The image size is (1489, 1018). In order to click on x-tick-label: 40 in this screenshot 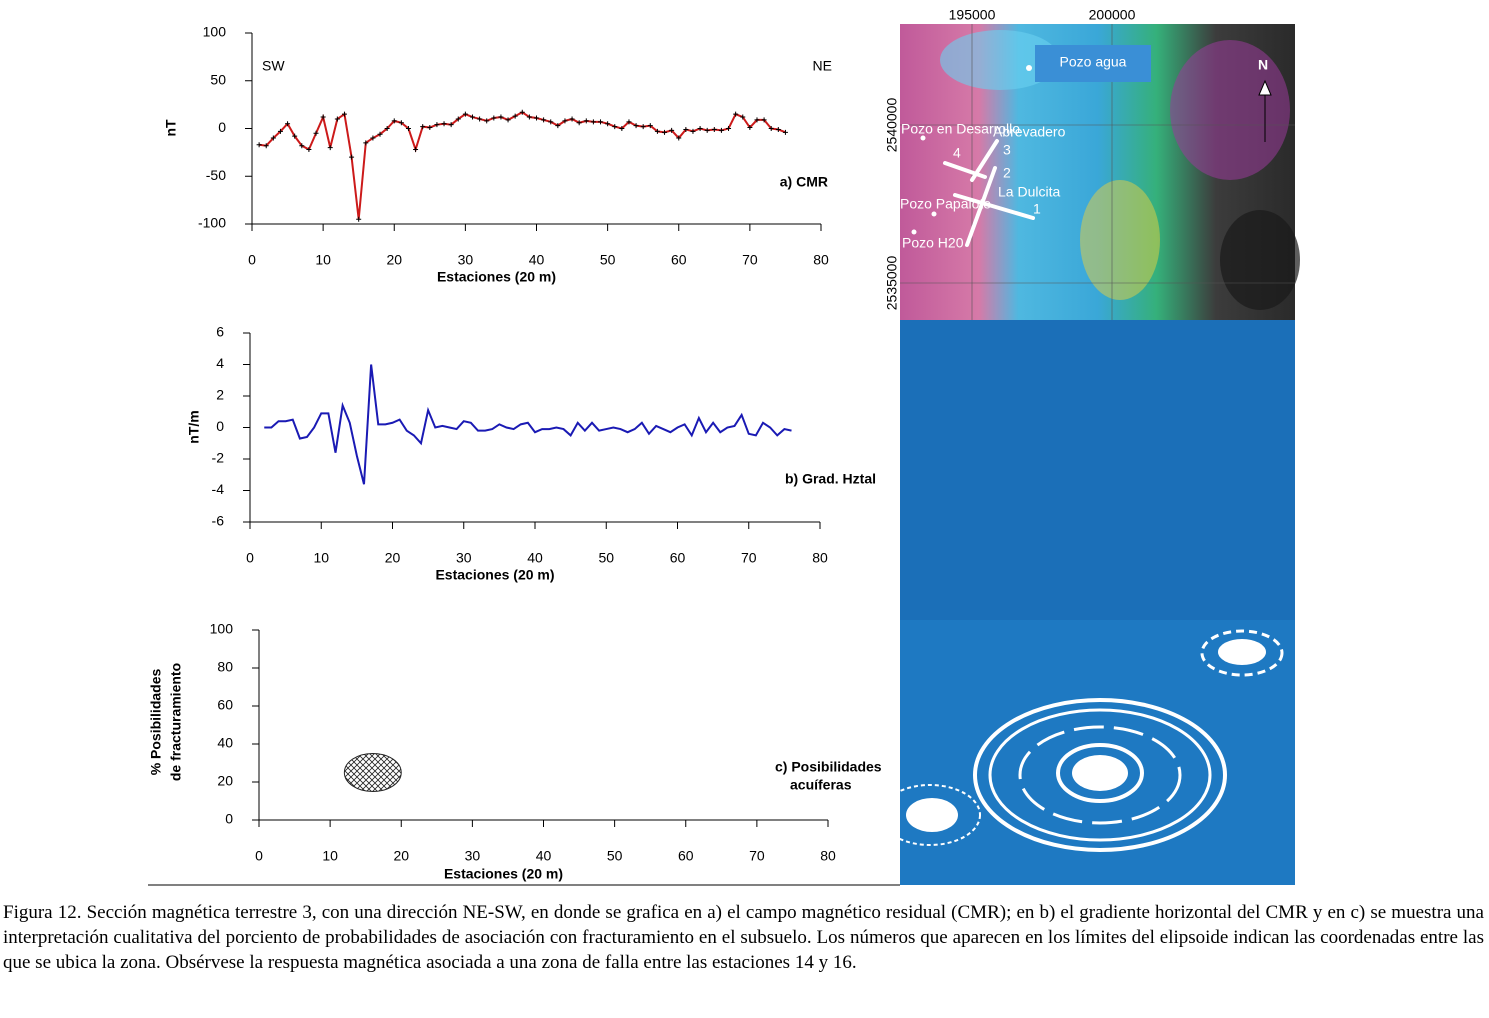, I will do `click(544, 856)`.